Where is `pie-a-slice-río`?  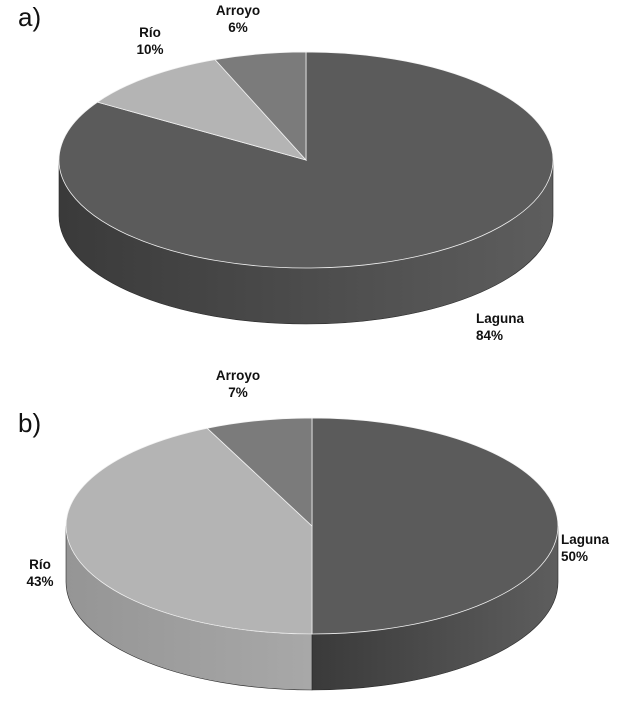 pie-a-slice-río is located at coordinates (202, 110).